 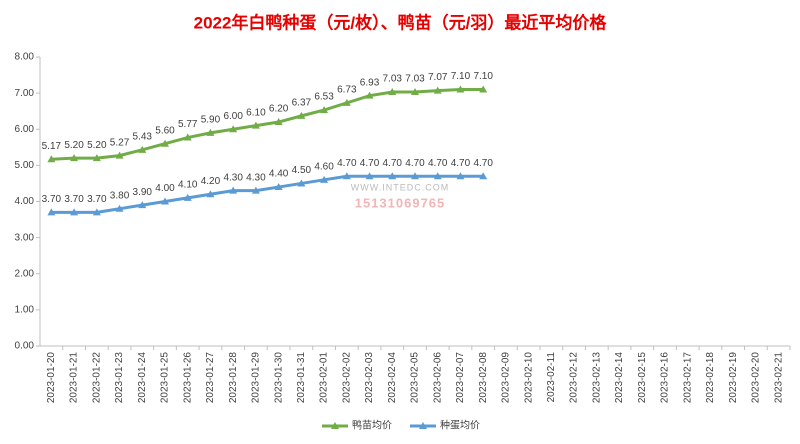 What do you see at coordinates (142, 378) in the screenshot?
I see `x-tick-label: 2023-01-24` at bounding box center [142, 378].